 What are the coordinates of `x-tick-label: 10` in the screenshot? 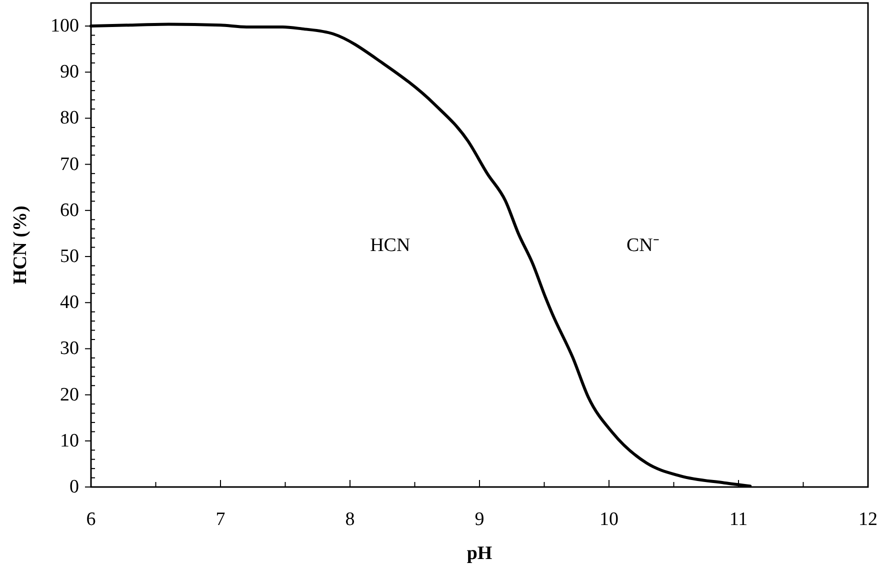 It's located at (609, 519).